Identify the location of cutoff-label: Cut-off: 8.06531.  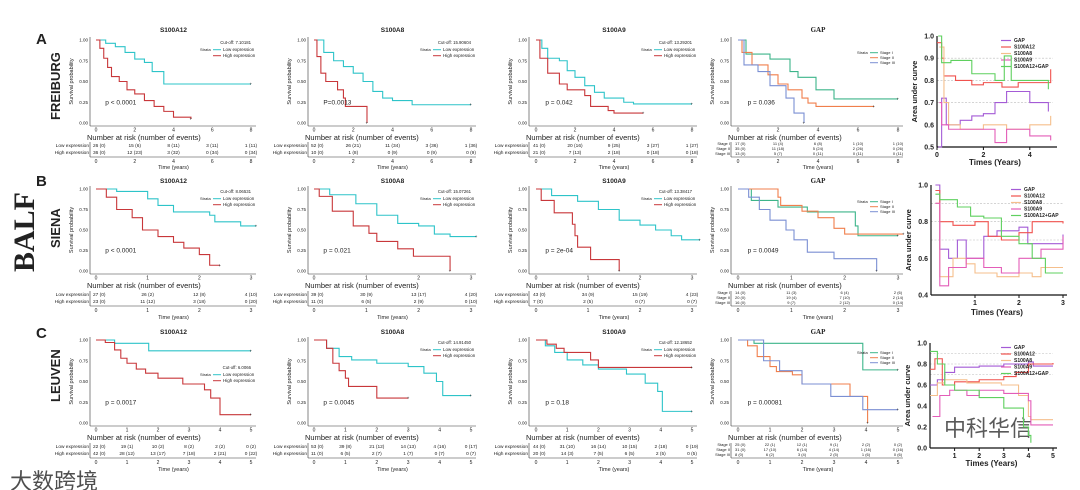
(235, 191).